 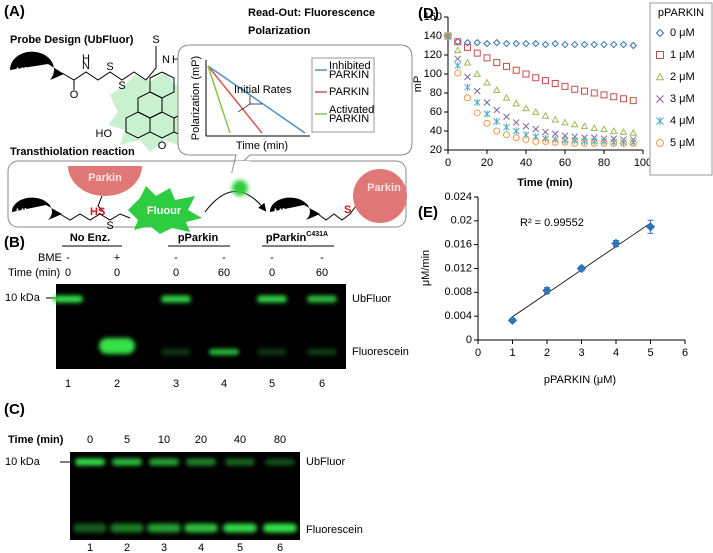 I want to click on lane-number: 4, so click(x=201, y=547).